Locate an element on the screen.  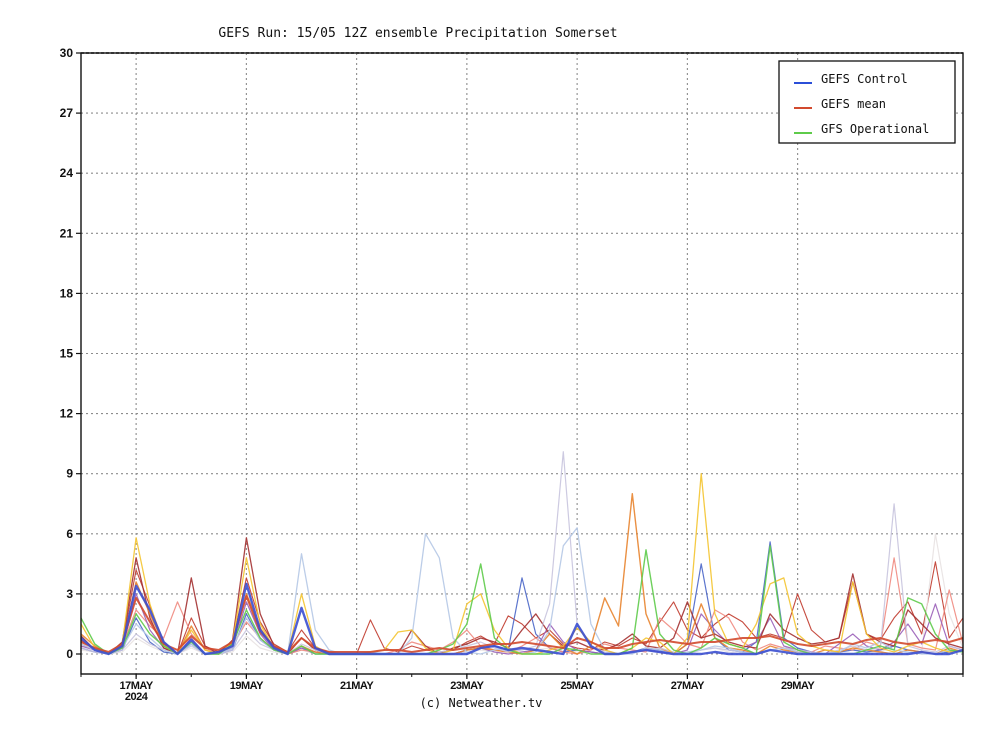
y-tick-label: 21 is located at coordinates (67, 233).